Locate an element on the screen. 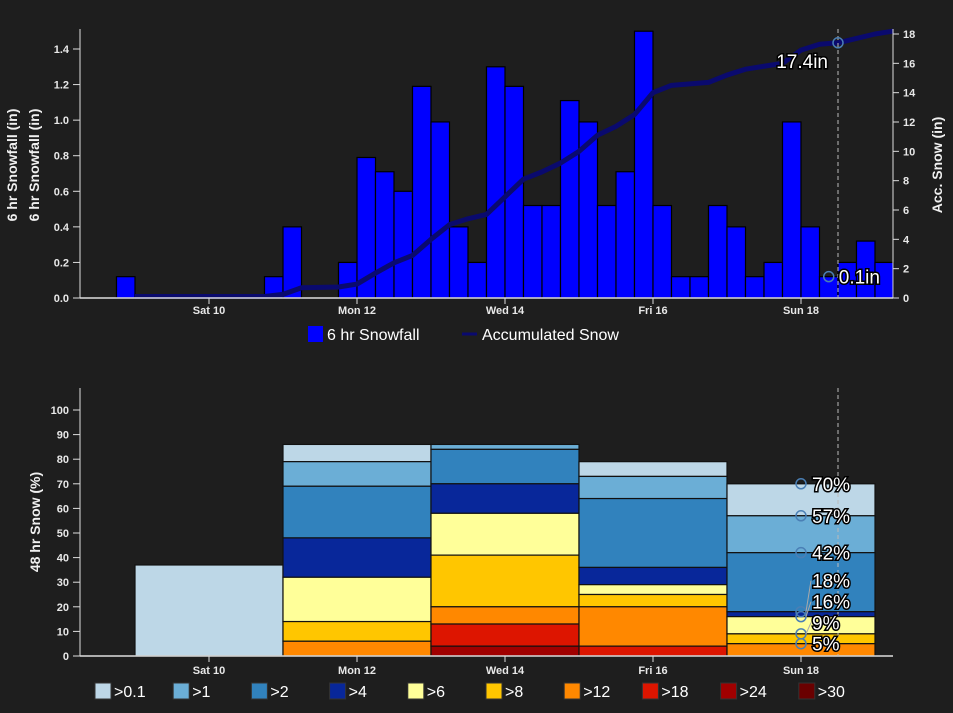  probability-value-label: 5% is located at coordinates (826, 645).